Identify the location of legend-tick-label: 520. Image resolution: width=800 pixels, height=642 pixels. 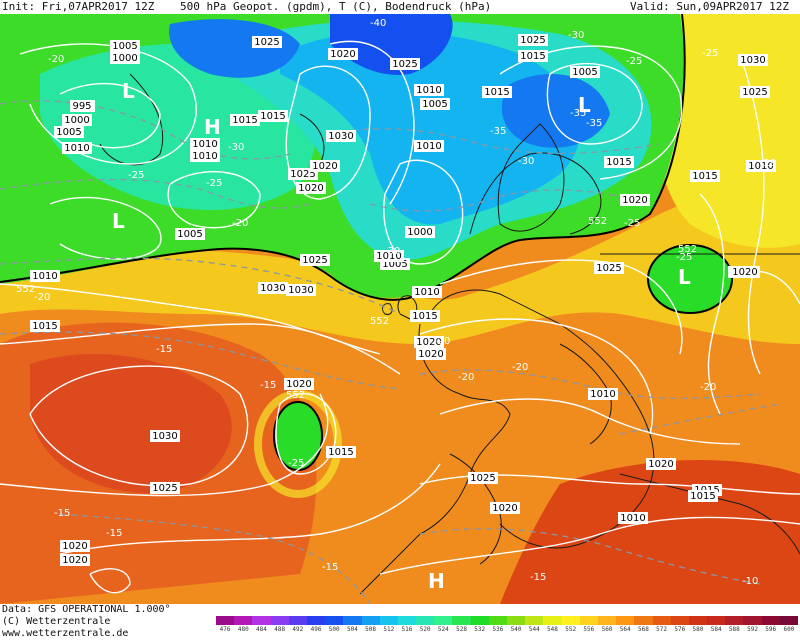
(425, 629).